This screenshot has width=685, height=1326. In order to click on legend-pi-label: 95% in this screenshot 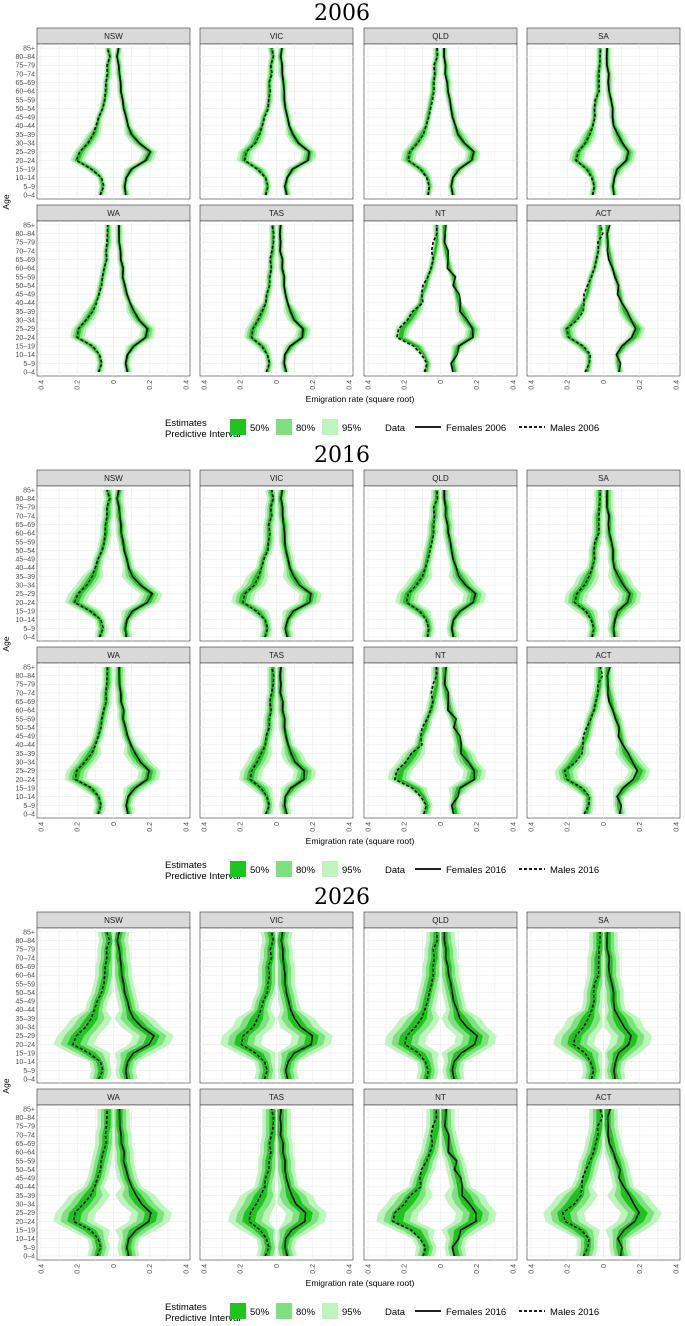, I will do `click(352, 1312)`.